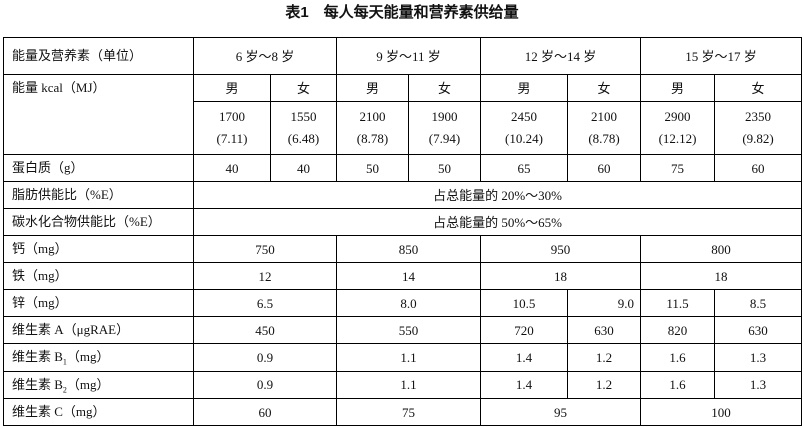  I want to click on value-cell: 950, so click(561, 249).